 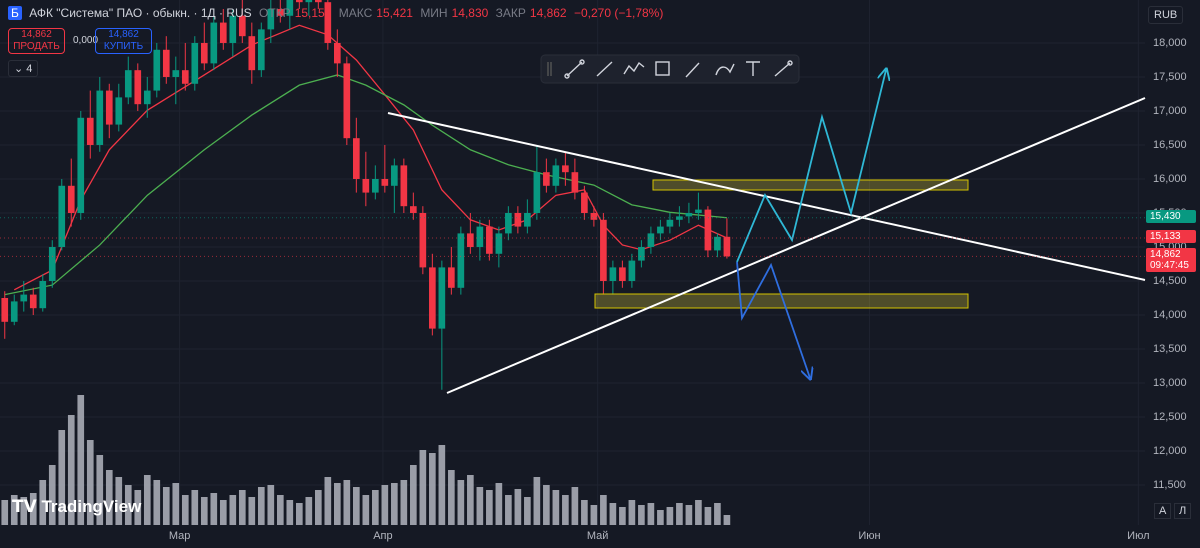 I want to click on buy-label: КУПИТЬ, so click(x=123, y=46).